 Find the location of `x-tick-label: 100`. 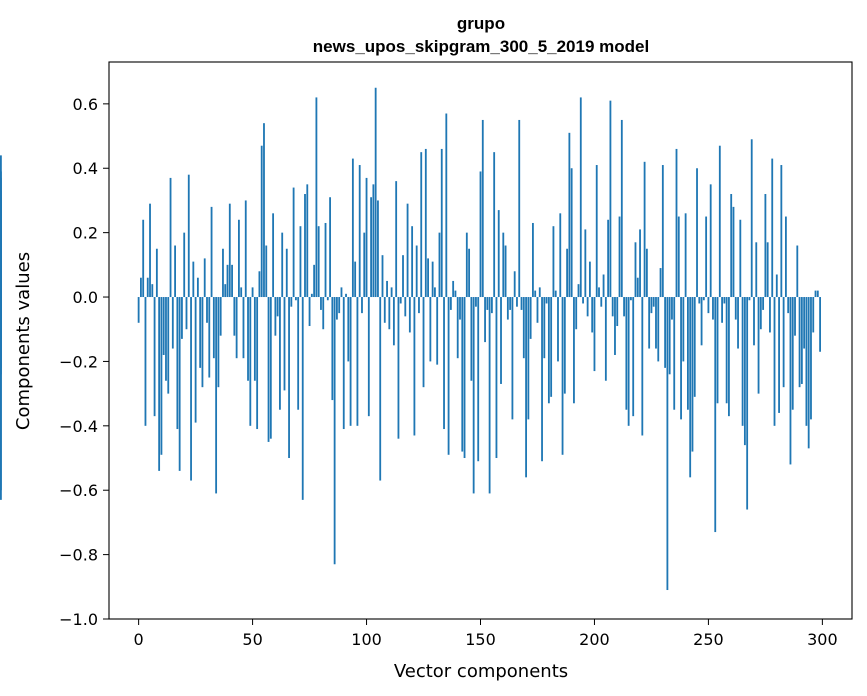

x-tick-label: 100 is located at coordinates (366, 639).